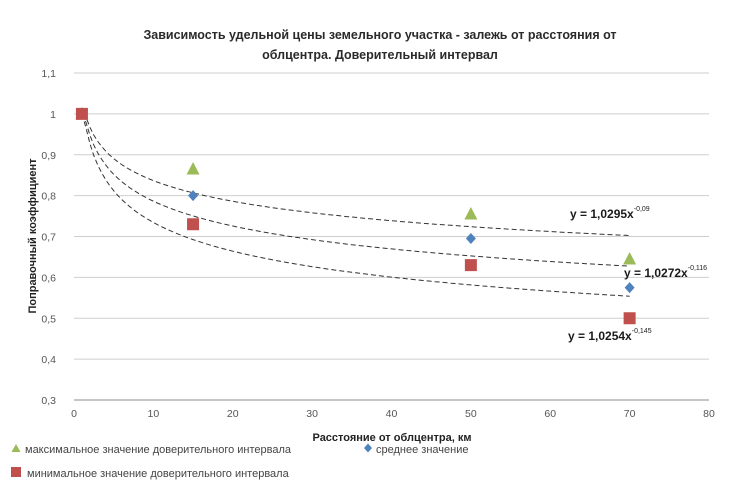 The height and width of the screenshot is (488, 731). I want to click on trendline-equation: y = 1,0272x-0,116, so click(665, 272).